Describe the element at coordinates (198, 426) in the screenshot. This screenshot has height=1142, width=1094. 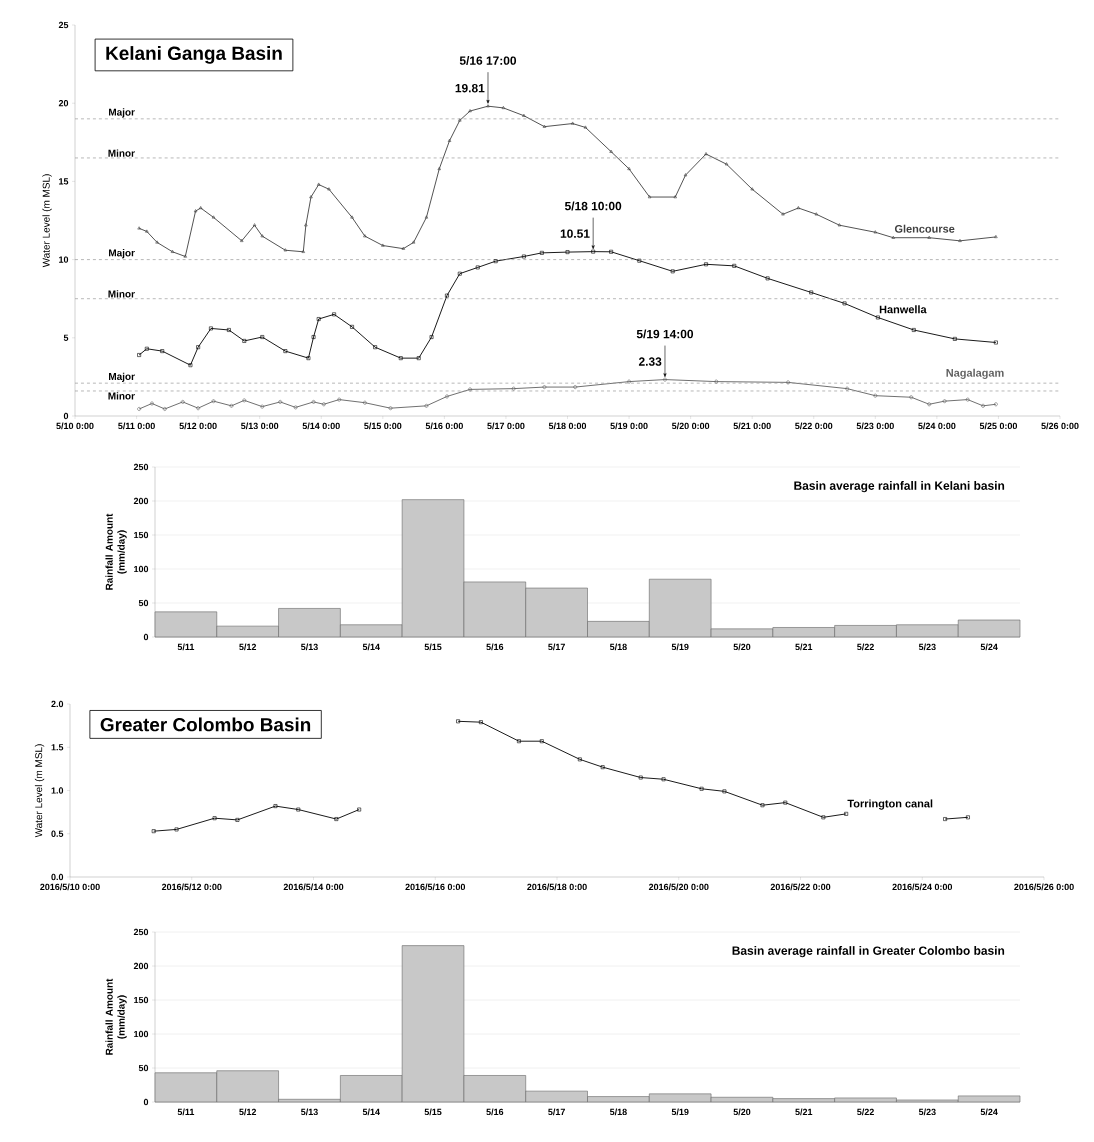
I see `x-tick-label: 5/12 0:00` at that location.